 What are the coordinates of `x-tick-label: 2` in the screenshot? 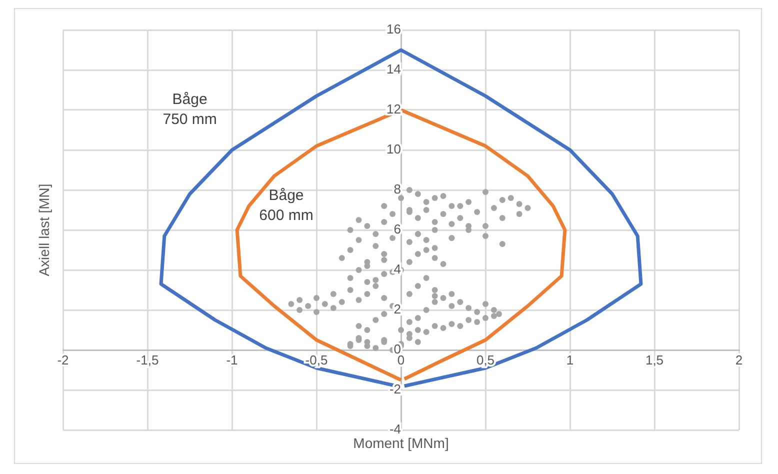 It's located at (739, 360).